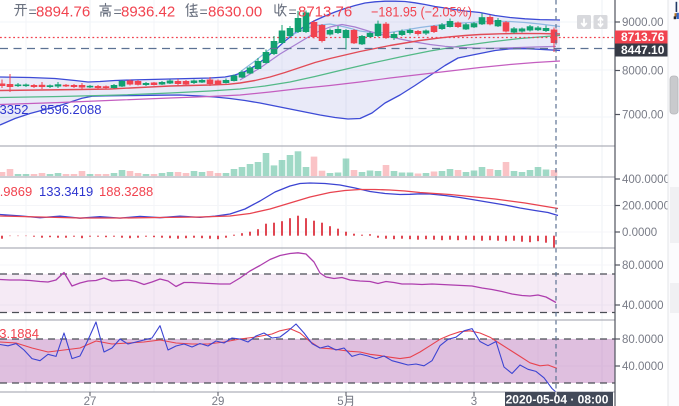  Describe the element at coordinates (639, 233) in the screenshot. I see `svg-text: 0.0000` at that location.